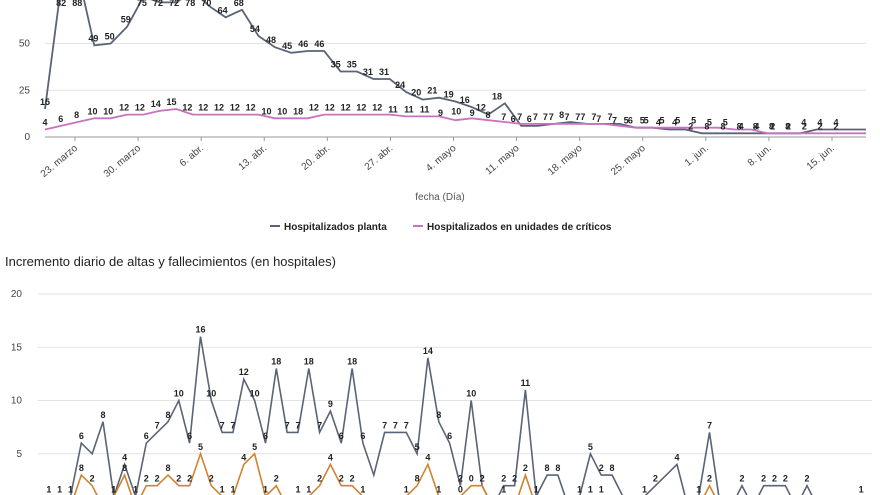  Describe the element at coordinates (455, 121) in the screenshot. I see `series-line-criticos` at that location.